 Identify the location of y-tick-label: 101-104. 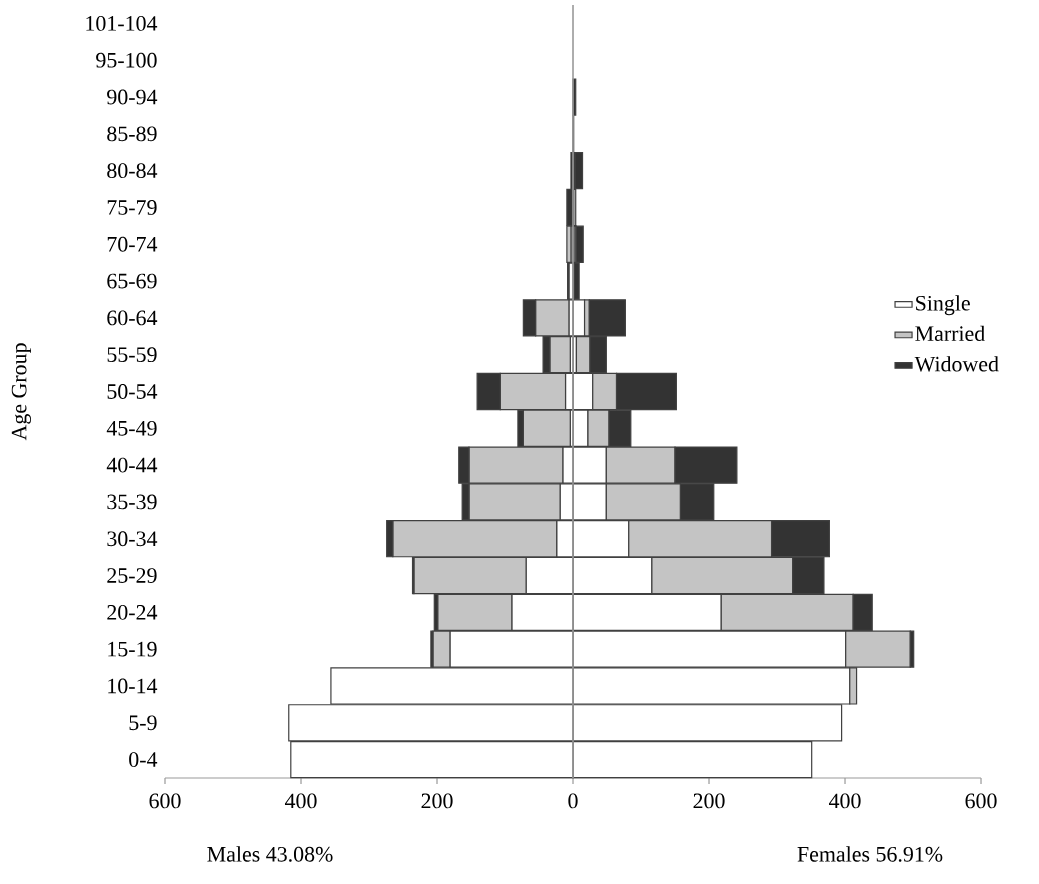
(122, 23).